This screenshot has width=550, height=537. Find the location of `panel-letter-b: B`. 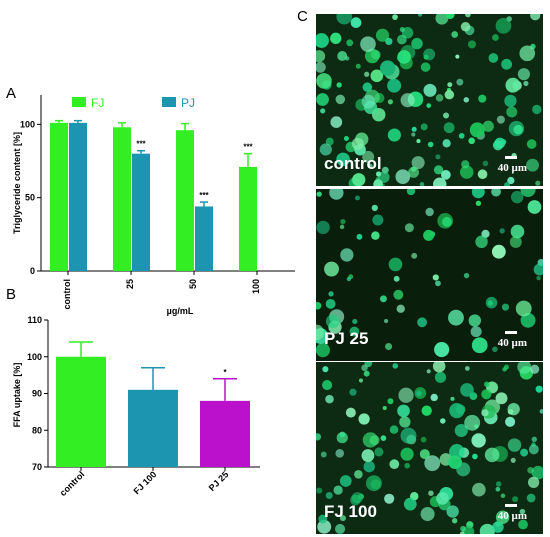

panel-letter-b: B is located at coordinates (11, 294).